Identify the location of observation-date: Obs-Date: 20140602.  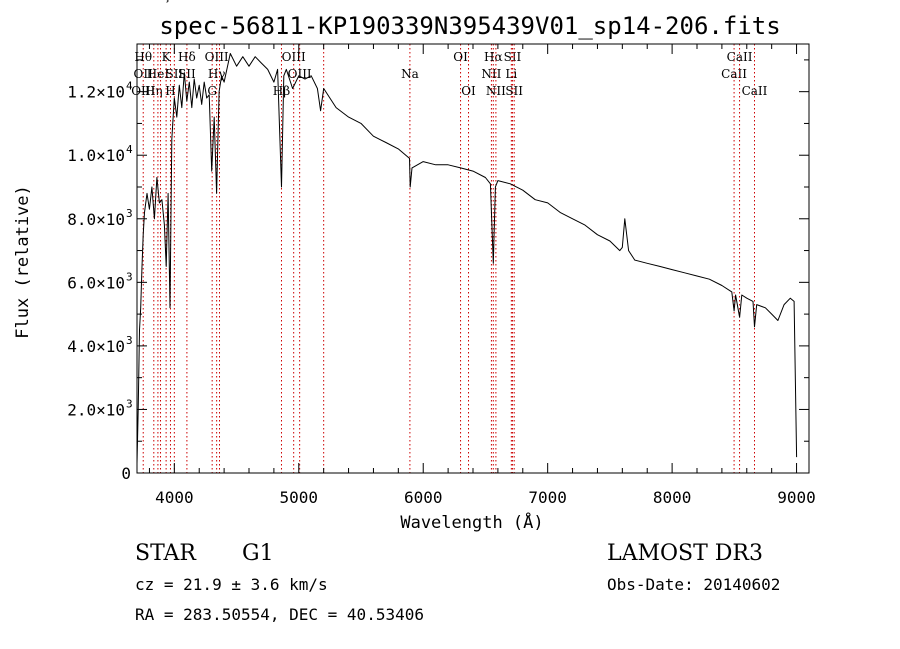
(693, 584).